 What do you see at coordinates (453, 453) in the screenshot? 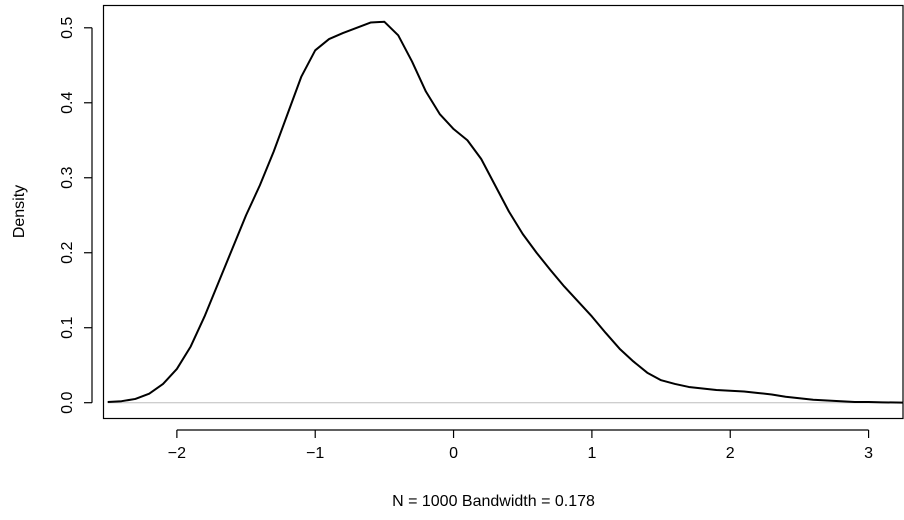
I see `x-tick-label: 0` at bounding box center [453, 453].